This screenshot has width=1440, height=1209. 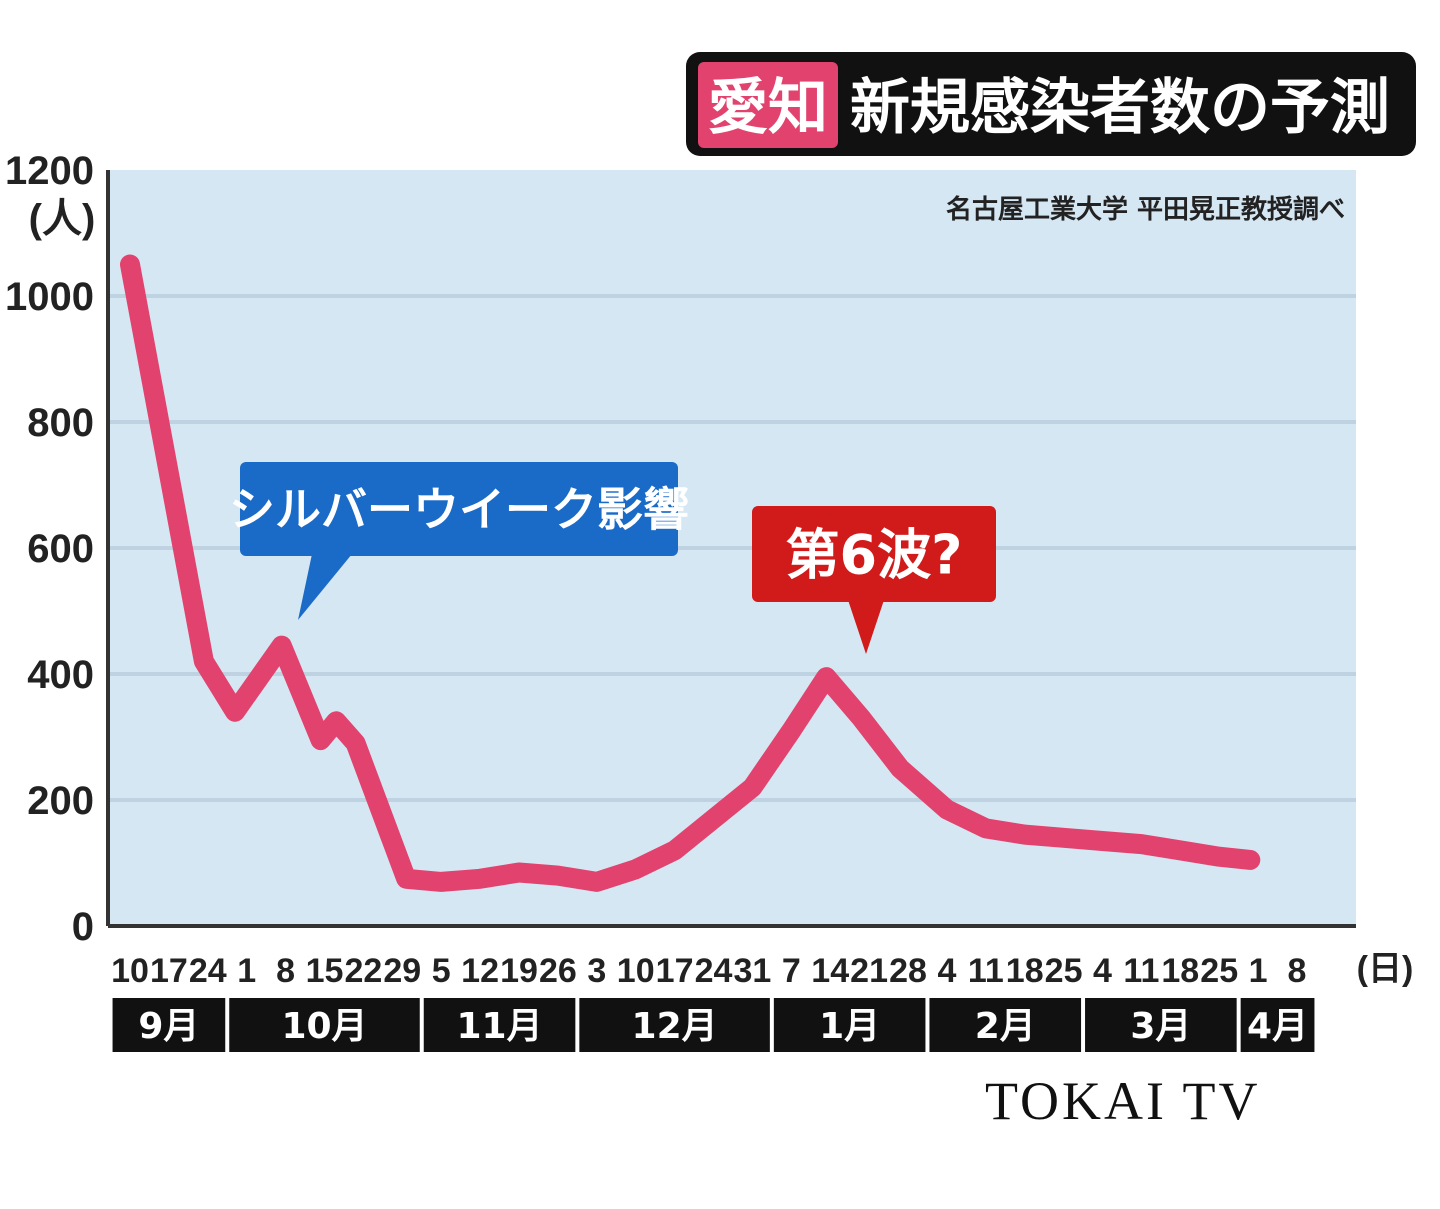 What do you see at coordinates (480, 971) in the screenshot?
I see `x-tick-label: 12` at bounding box center [480, 971].